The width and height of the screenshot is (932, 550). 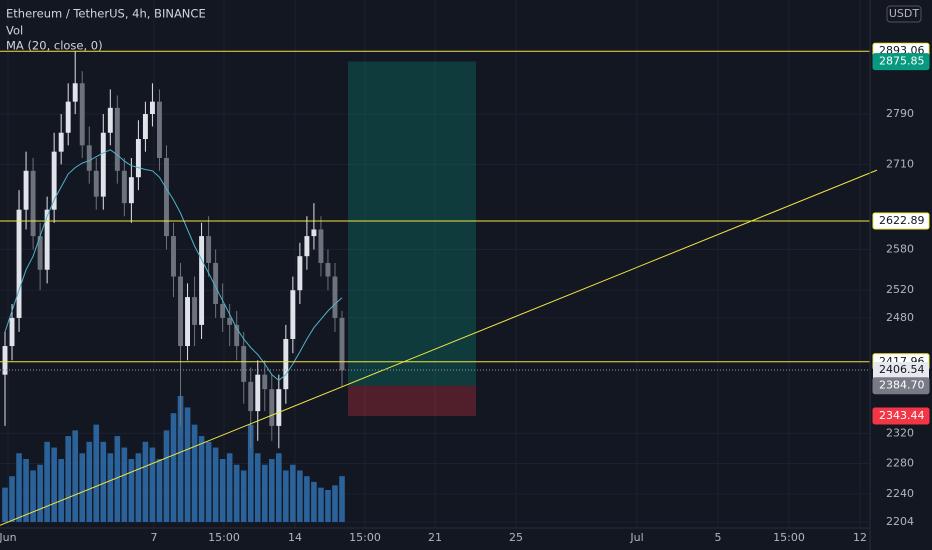 I want to click on x-tick-label: 12, so click(x=860, y=537).